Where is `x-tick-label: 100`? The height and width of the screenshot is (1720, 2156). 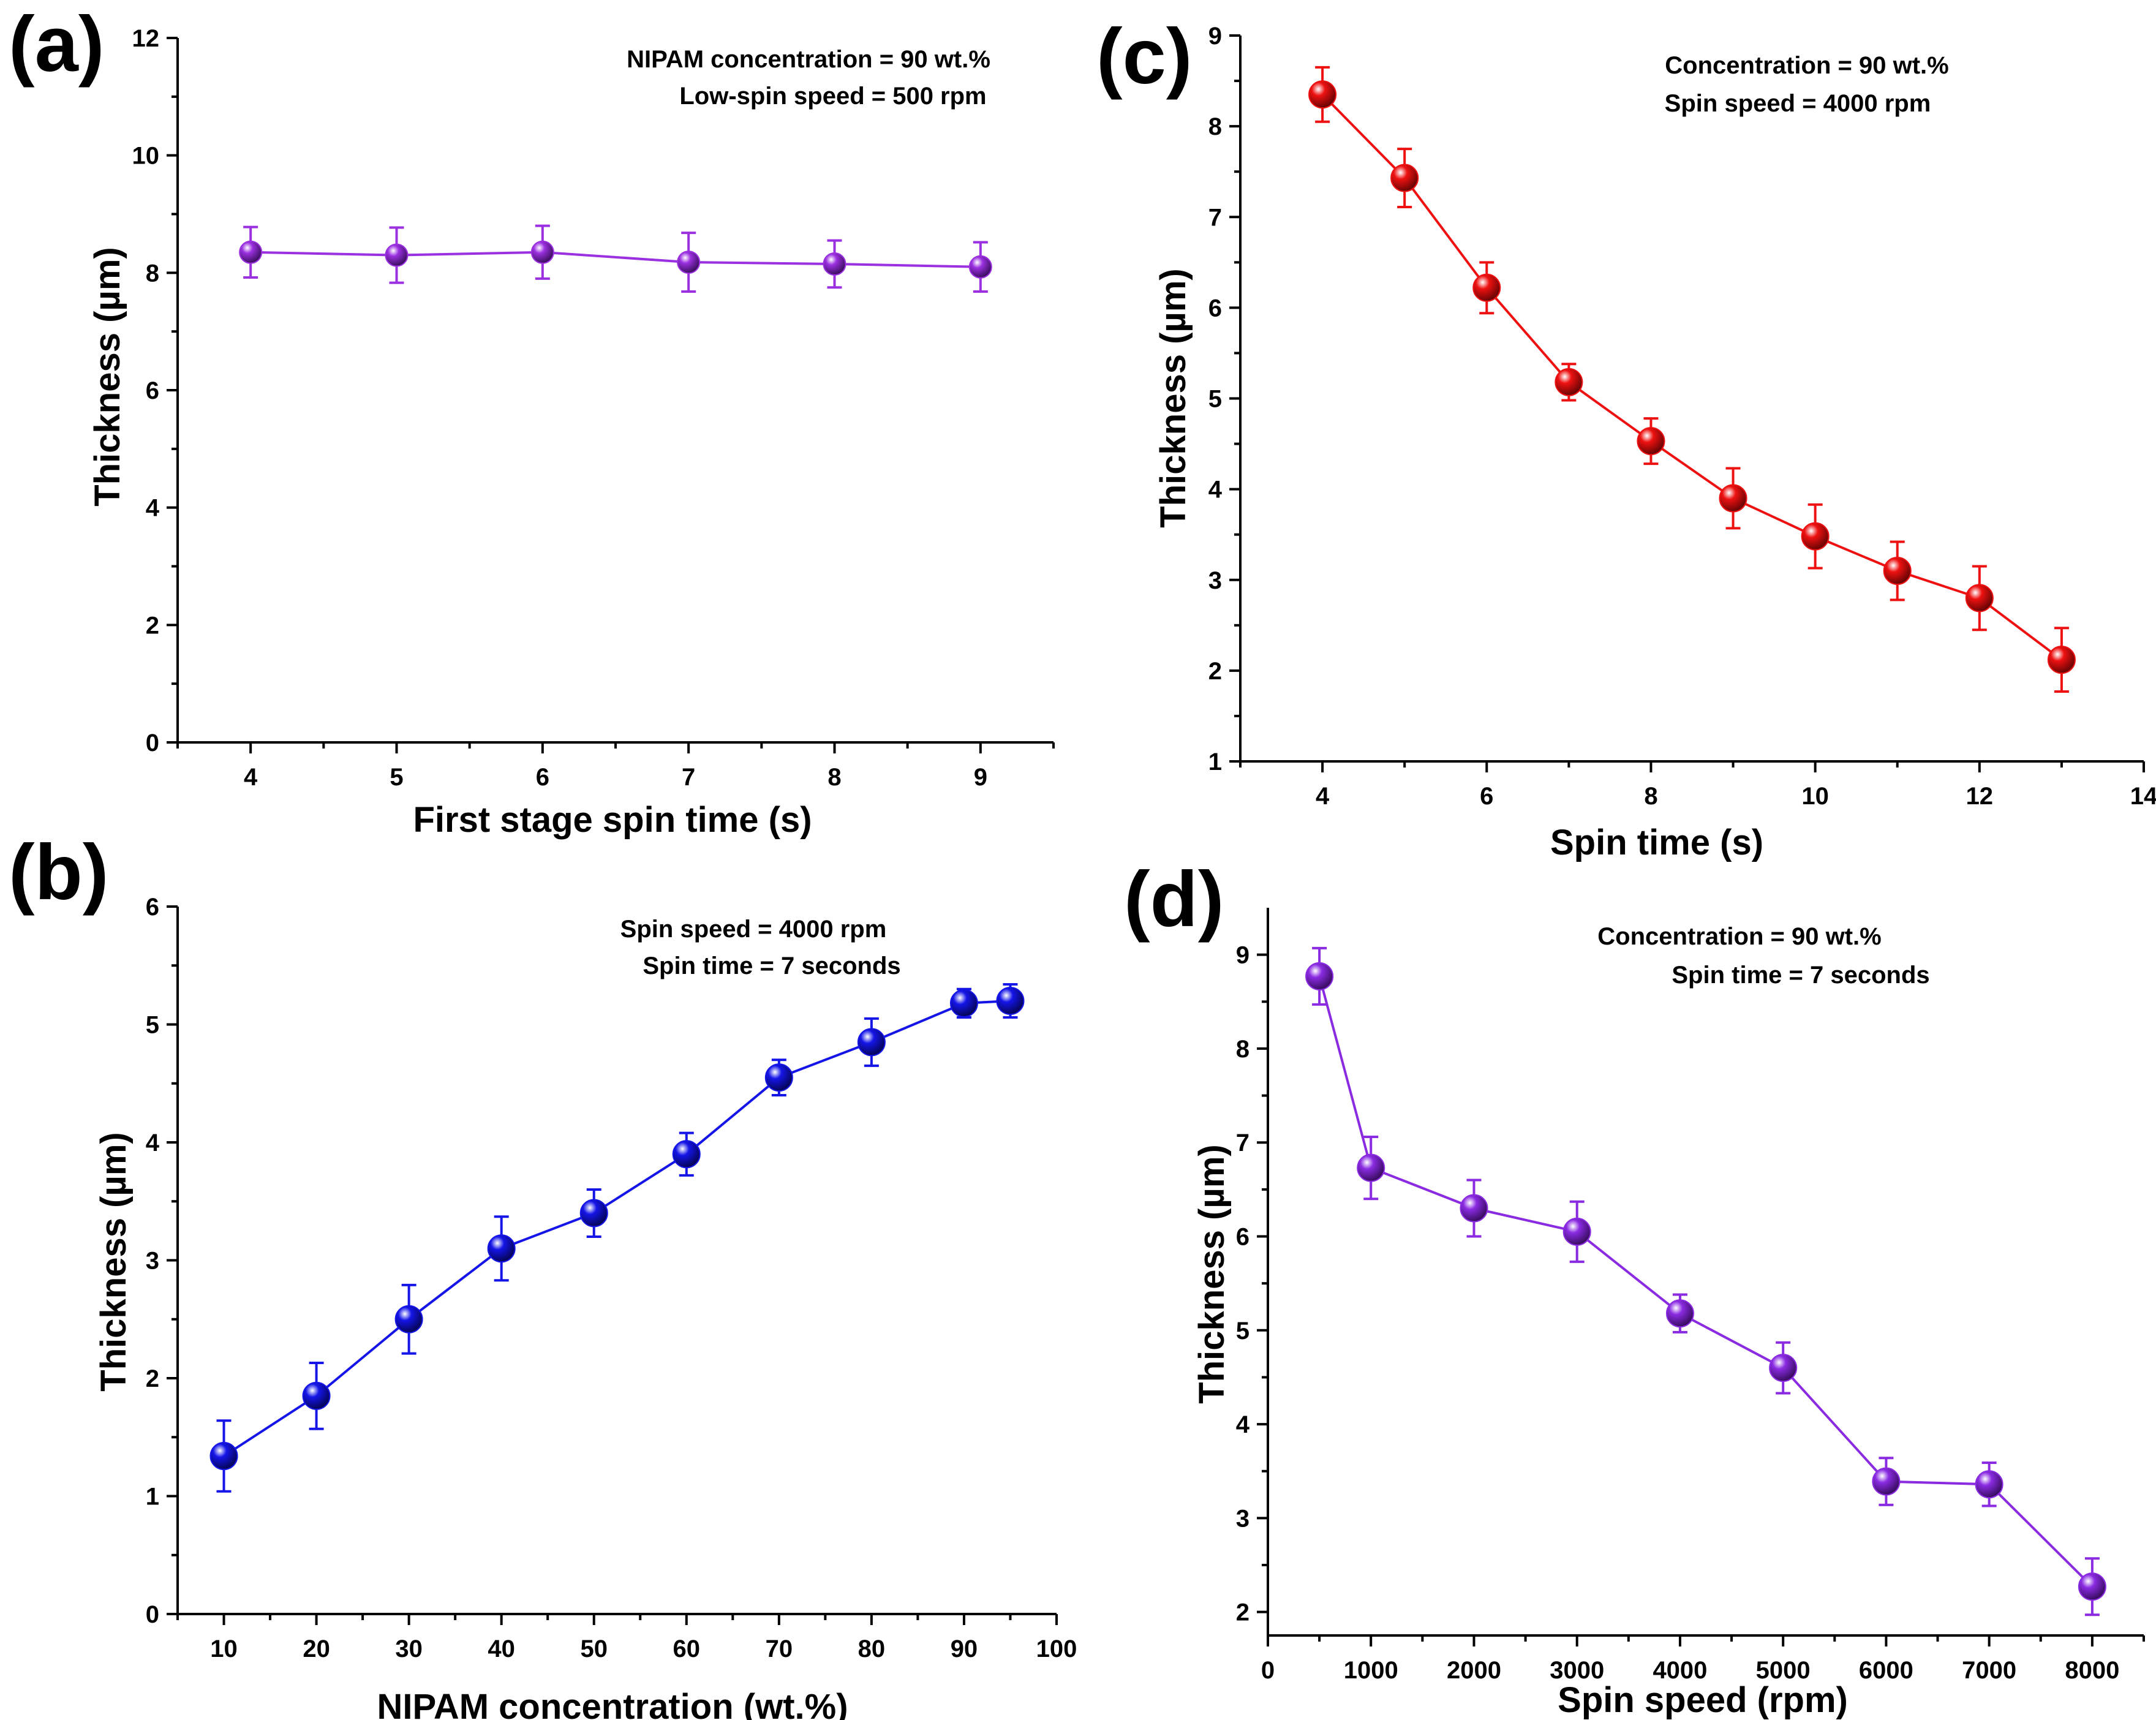 x-tick-label: 100 is located at coordinates (1056, 1648).